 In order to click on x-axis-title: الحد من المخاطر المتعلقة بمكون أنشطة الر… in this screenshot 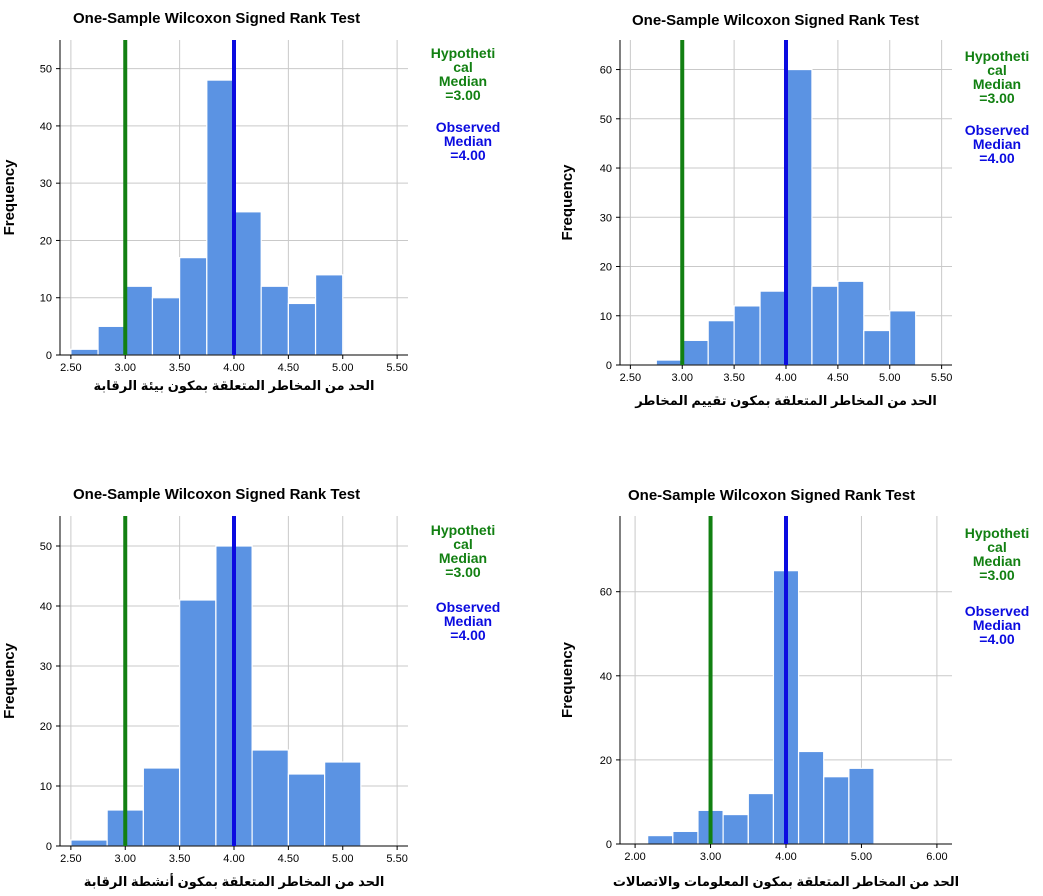, I will do `click(234, 881)`.